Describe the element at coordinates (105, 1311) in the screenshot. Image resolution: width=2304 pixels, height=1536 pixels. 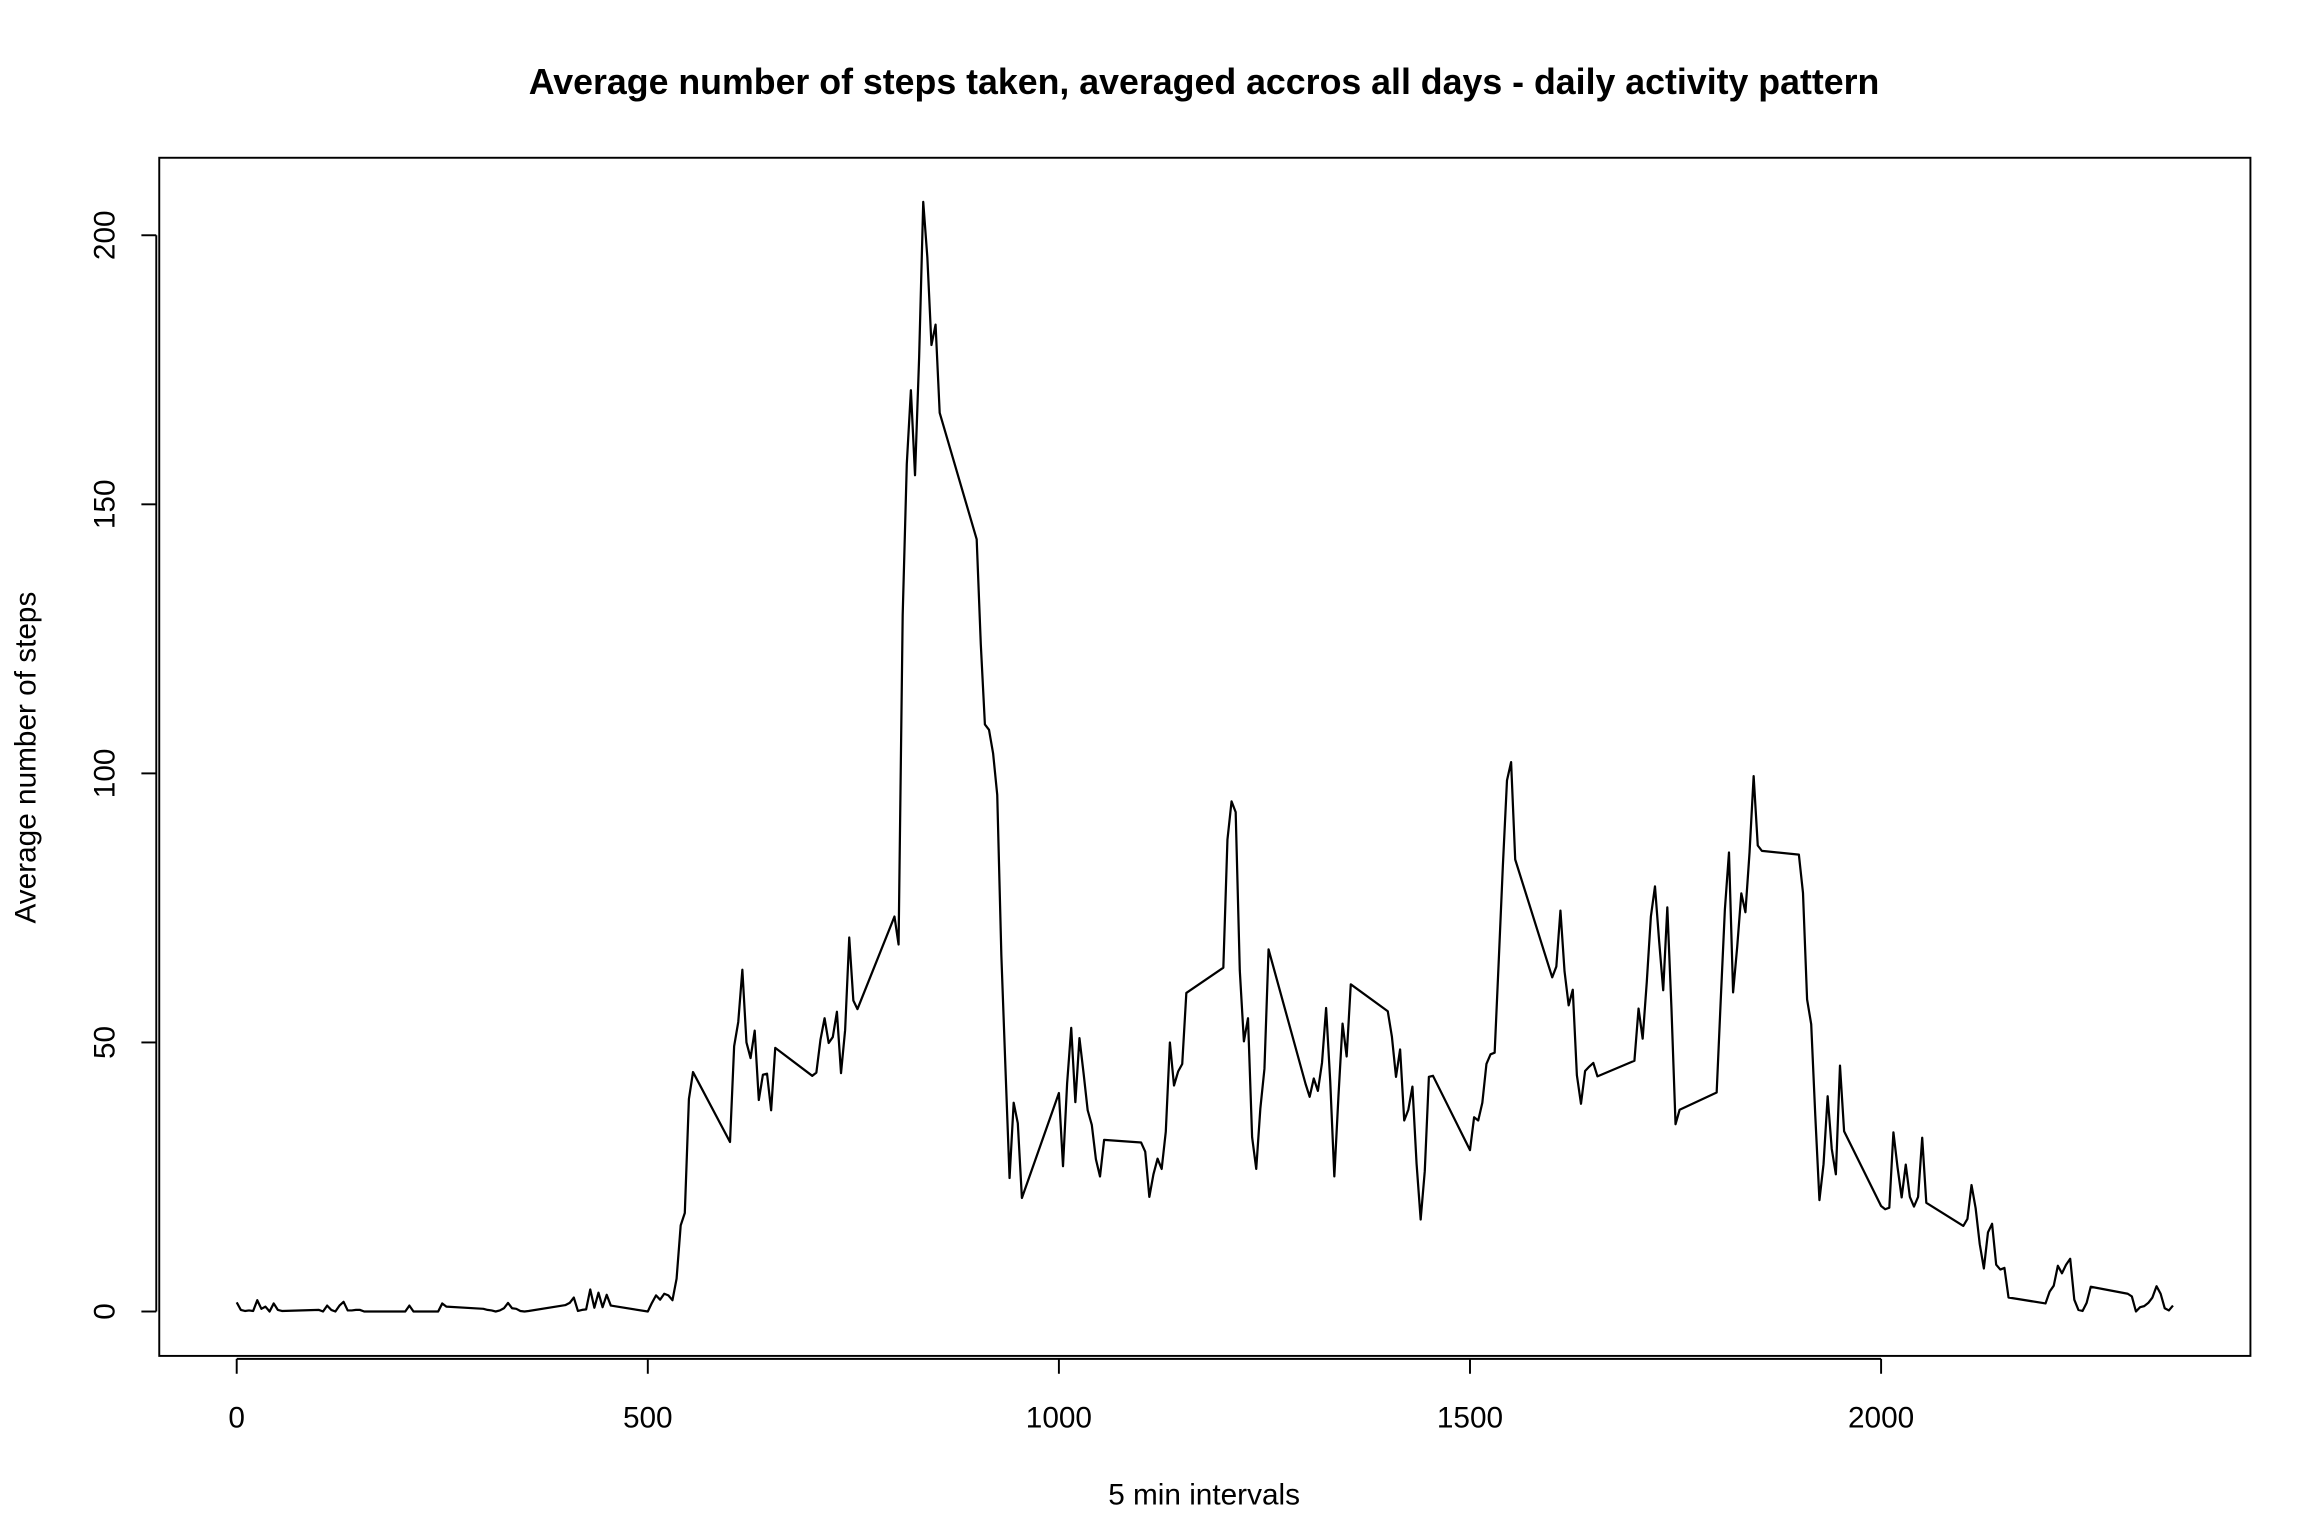
I see `y-tick-label: 0` at that location.